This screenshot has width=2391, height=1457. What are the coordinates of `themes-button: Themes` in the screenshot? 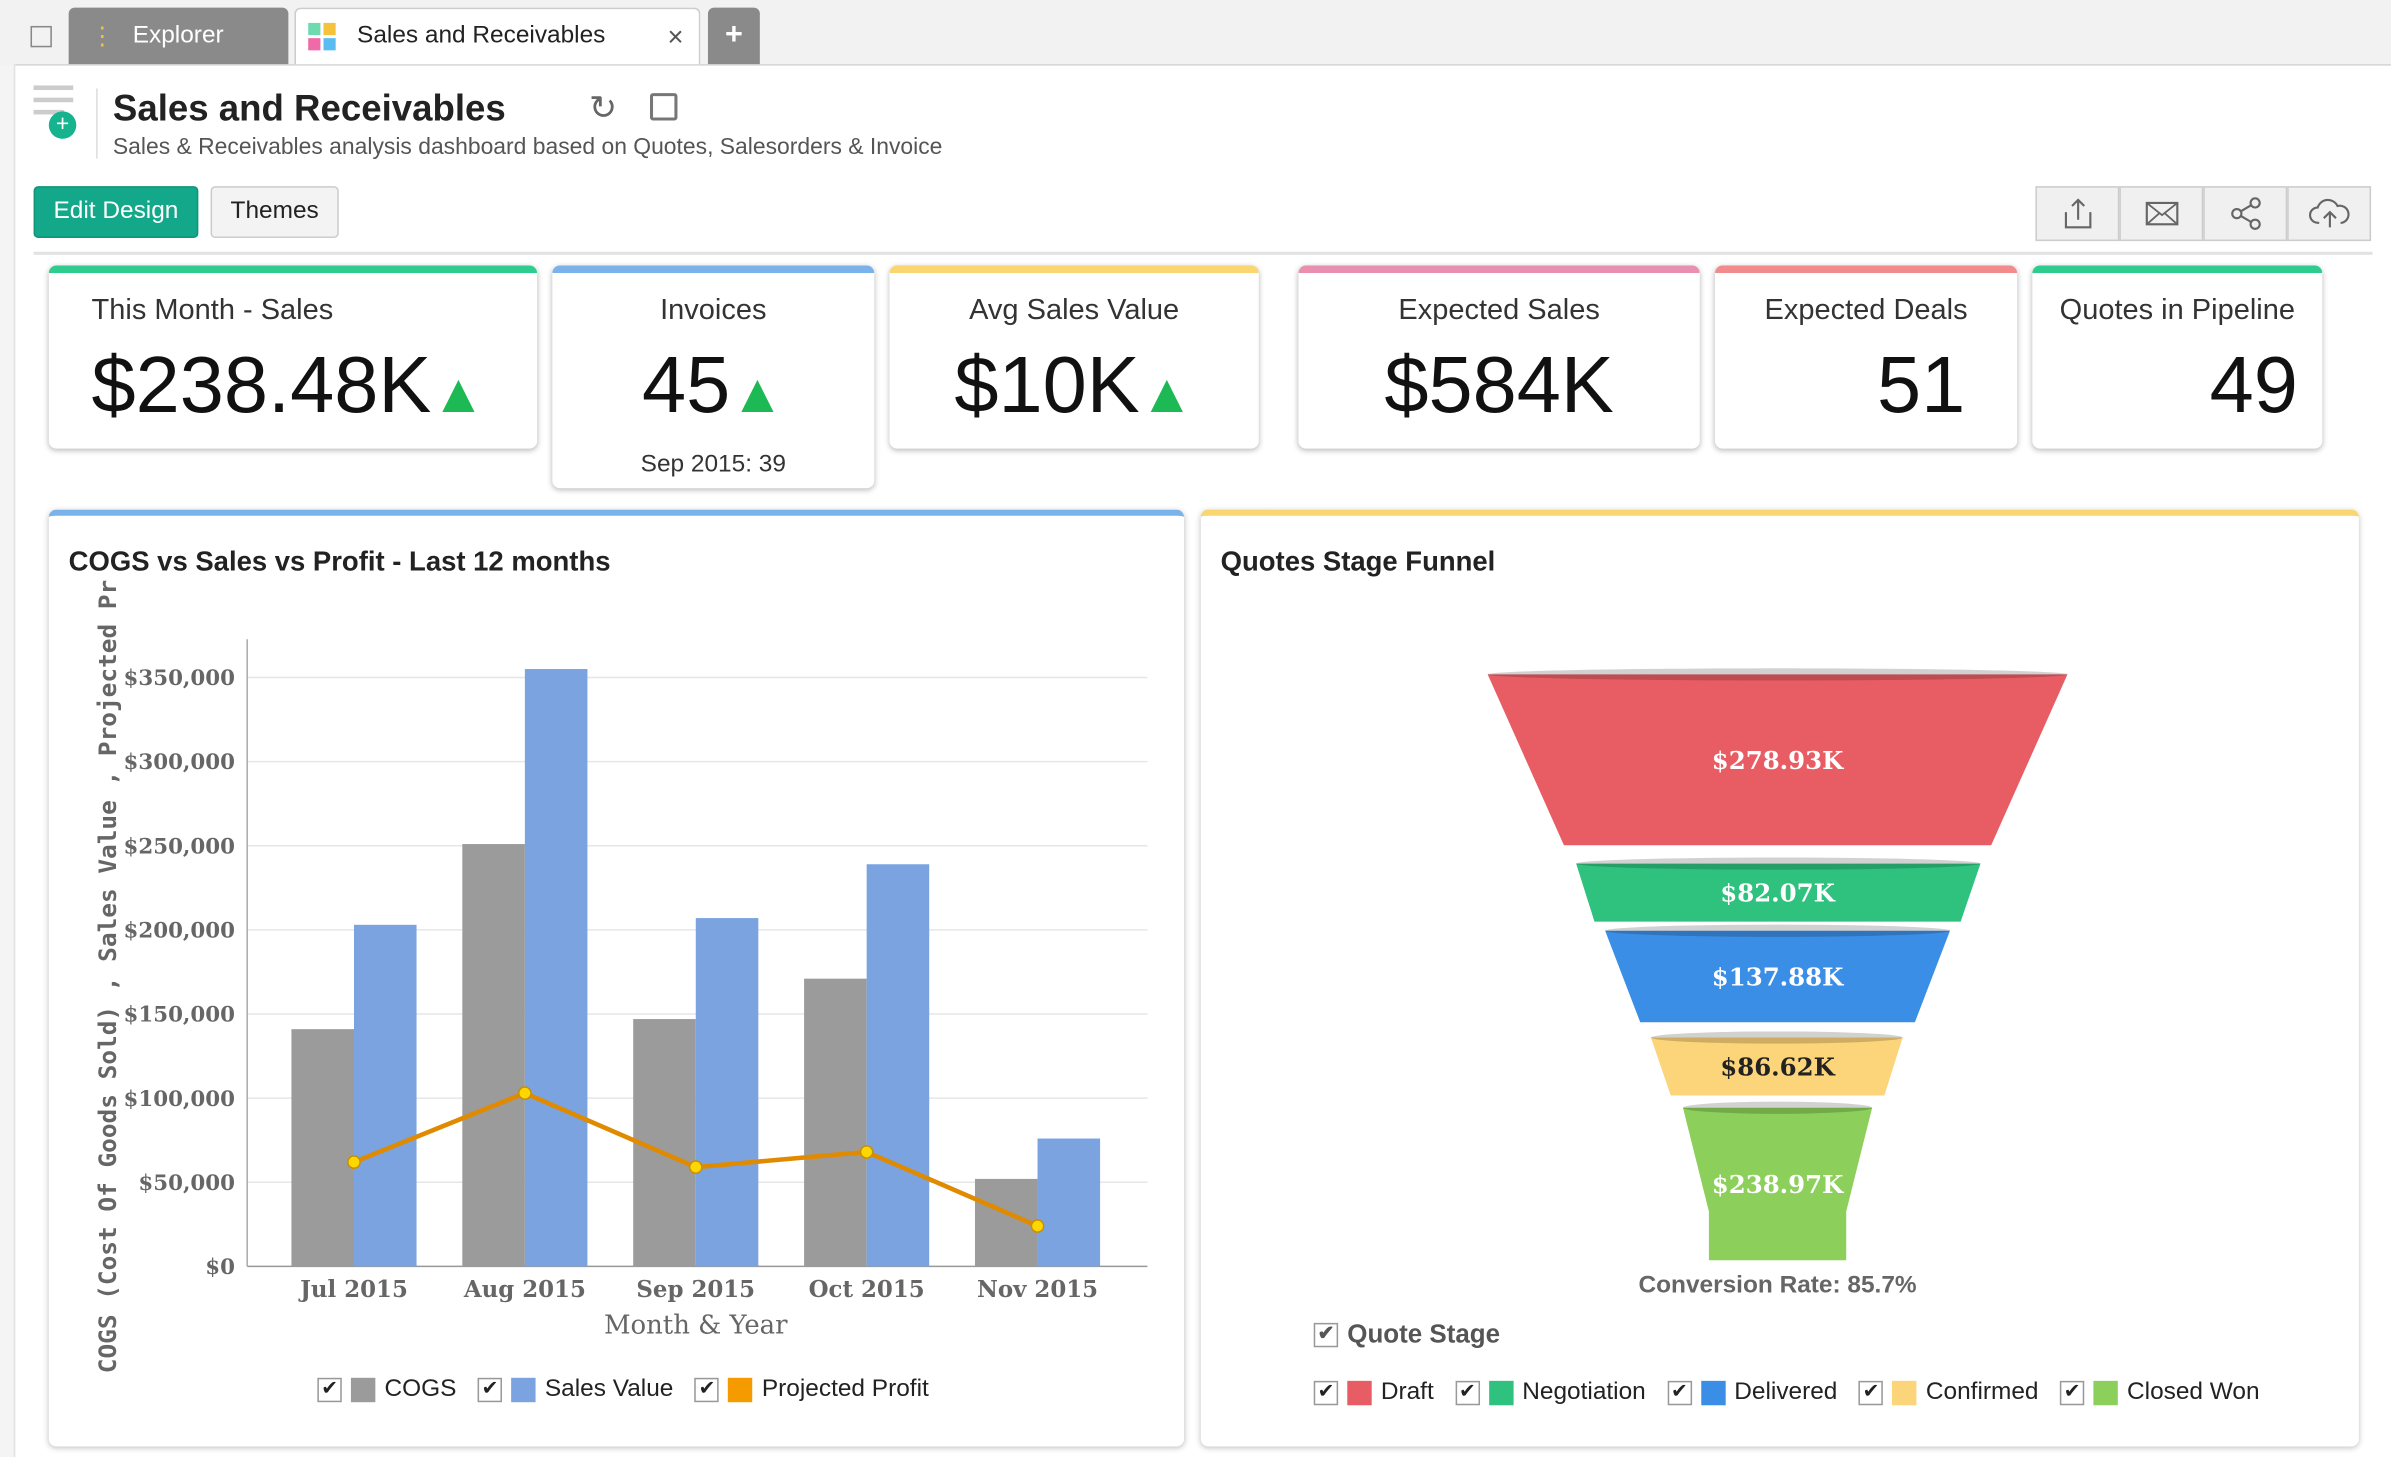 It's located at (274, 212).